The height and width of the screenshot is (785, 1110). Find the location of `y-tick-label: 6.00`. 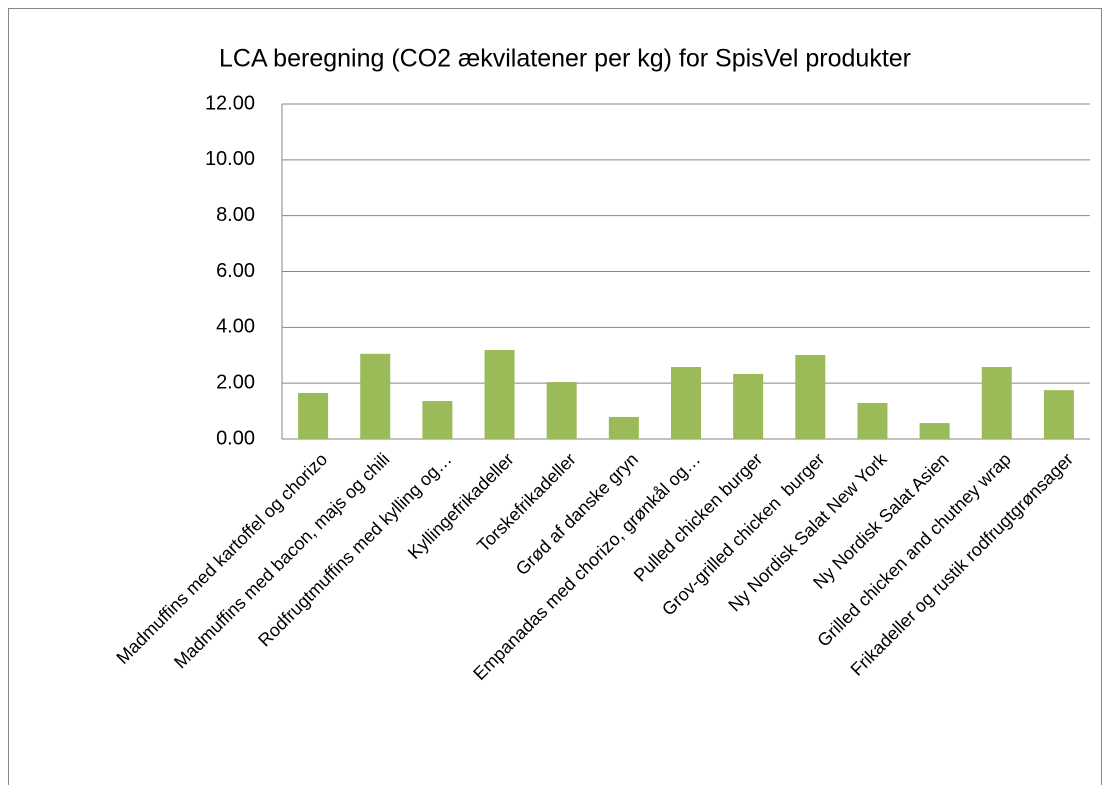

y-tick-label: 6.00 is located at coordinates (235, 271).